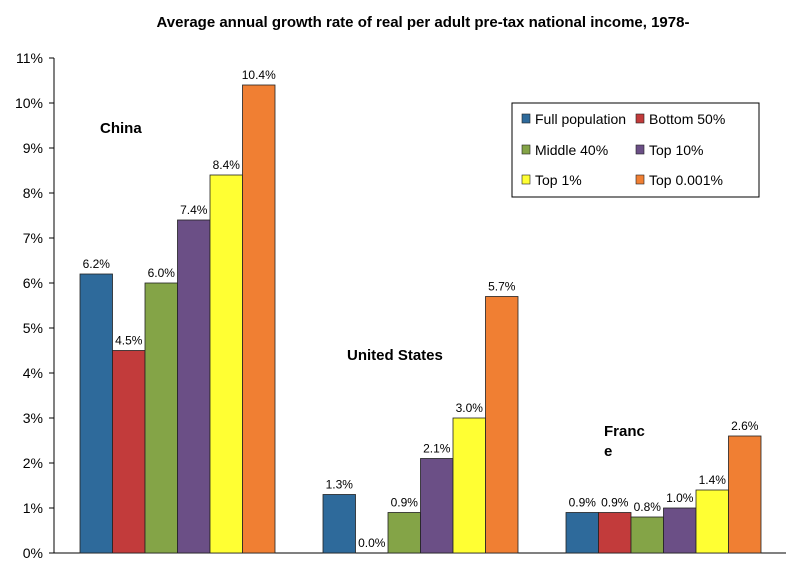  What do you see at coordinates (676, 150) in the screenshot?
I see `legend-label: Top 10%` at bounding box center [676, 150].